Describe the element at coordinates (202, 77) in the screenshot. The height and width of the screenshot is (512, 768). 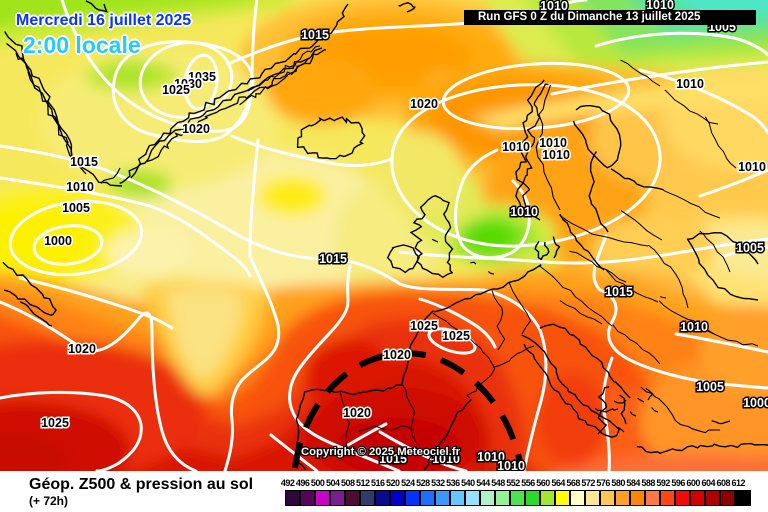
I see `svg-text: 1035` at that location.